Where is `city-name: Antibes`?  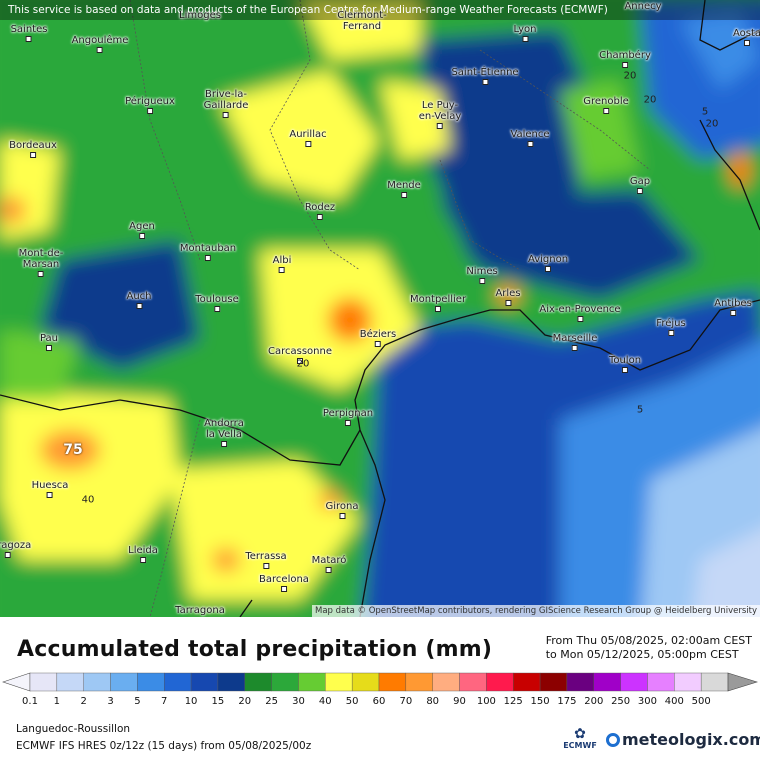
city-name: Antibes is located at coordinates (733, 303).